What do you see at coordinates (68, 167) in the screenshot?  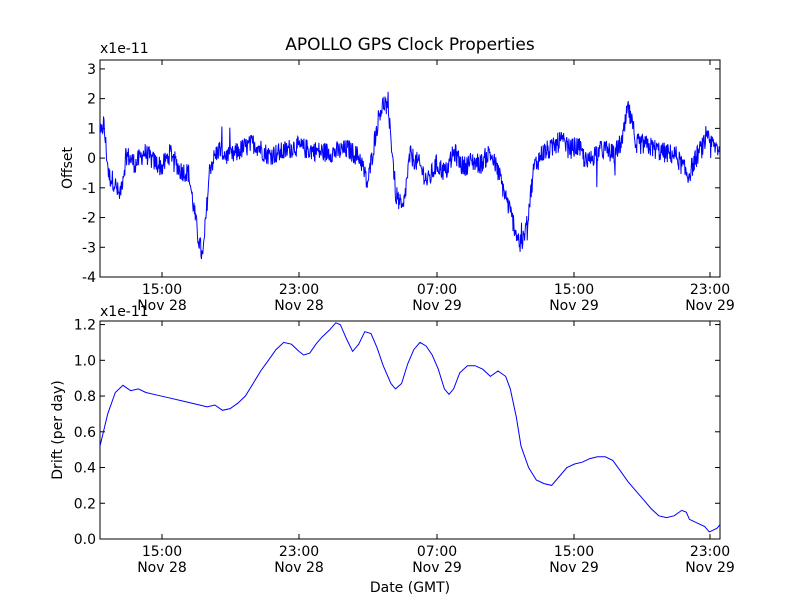 I see `offset-y-axis-label: Offset` at bounding box center [68, 167].